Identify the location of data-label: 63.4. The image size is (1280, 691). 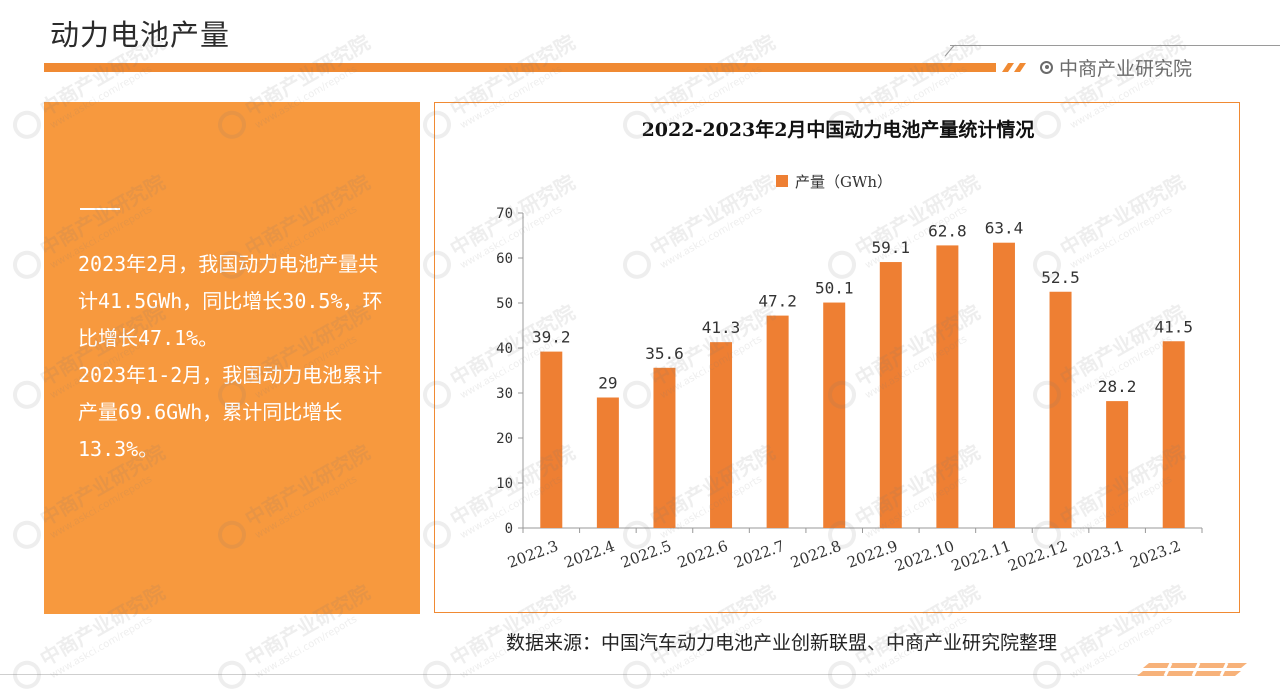
(1004, 228).